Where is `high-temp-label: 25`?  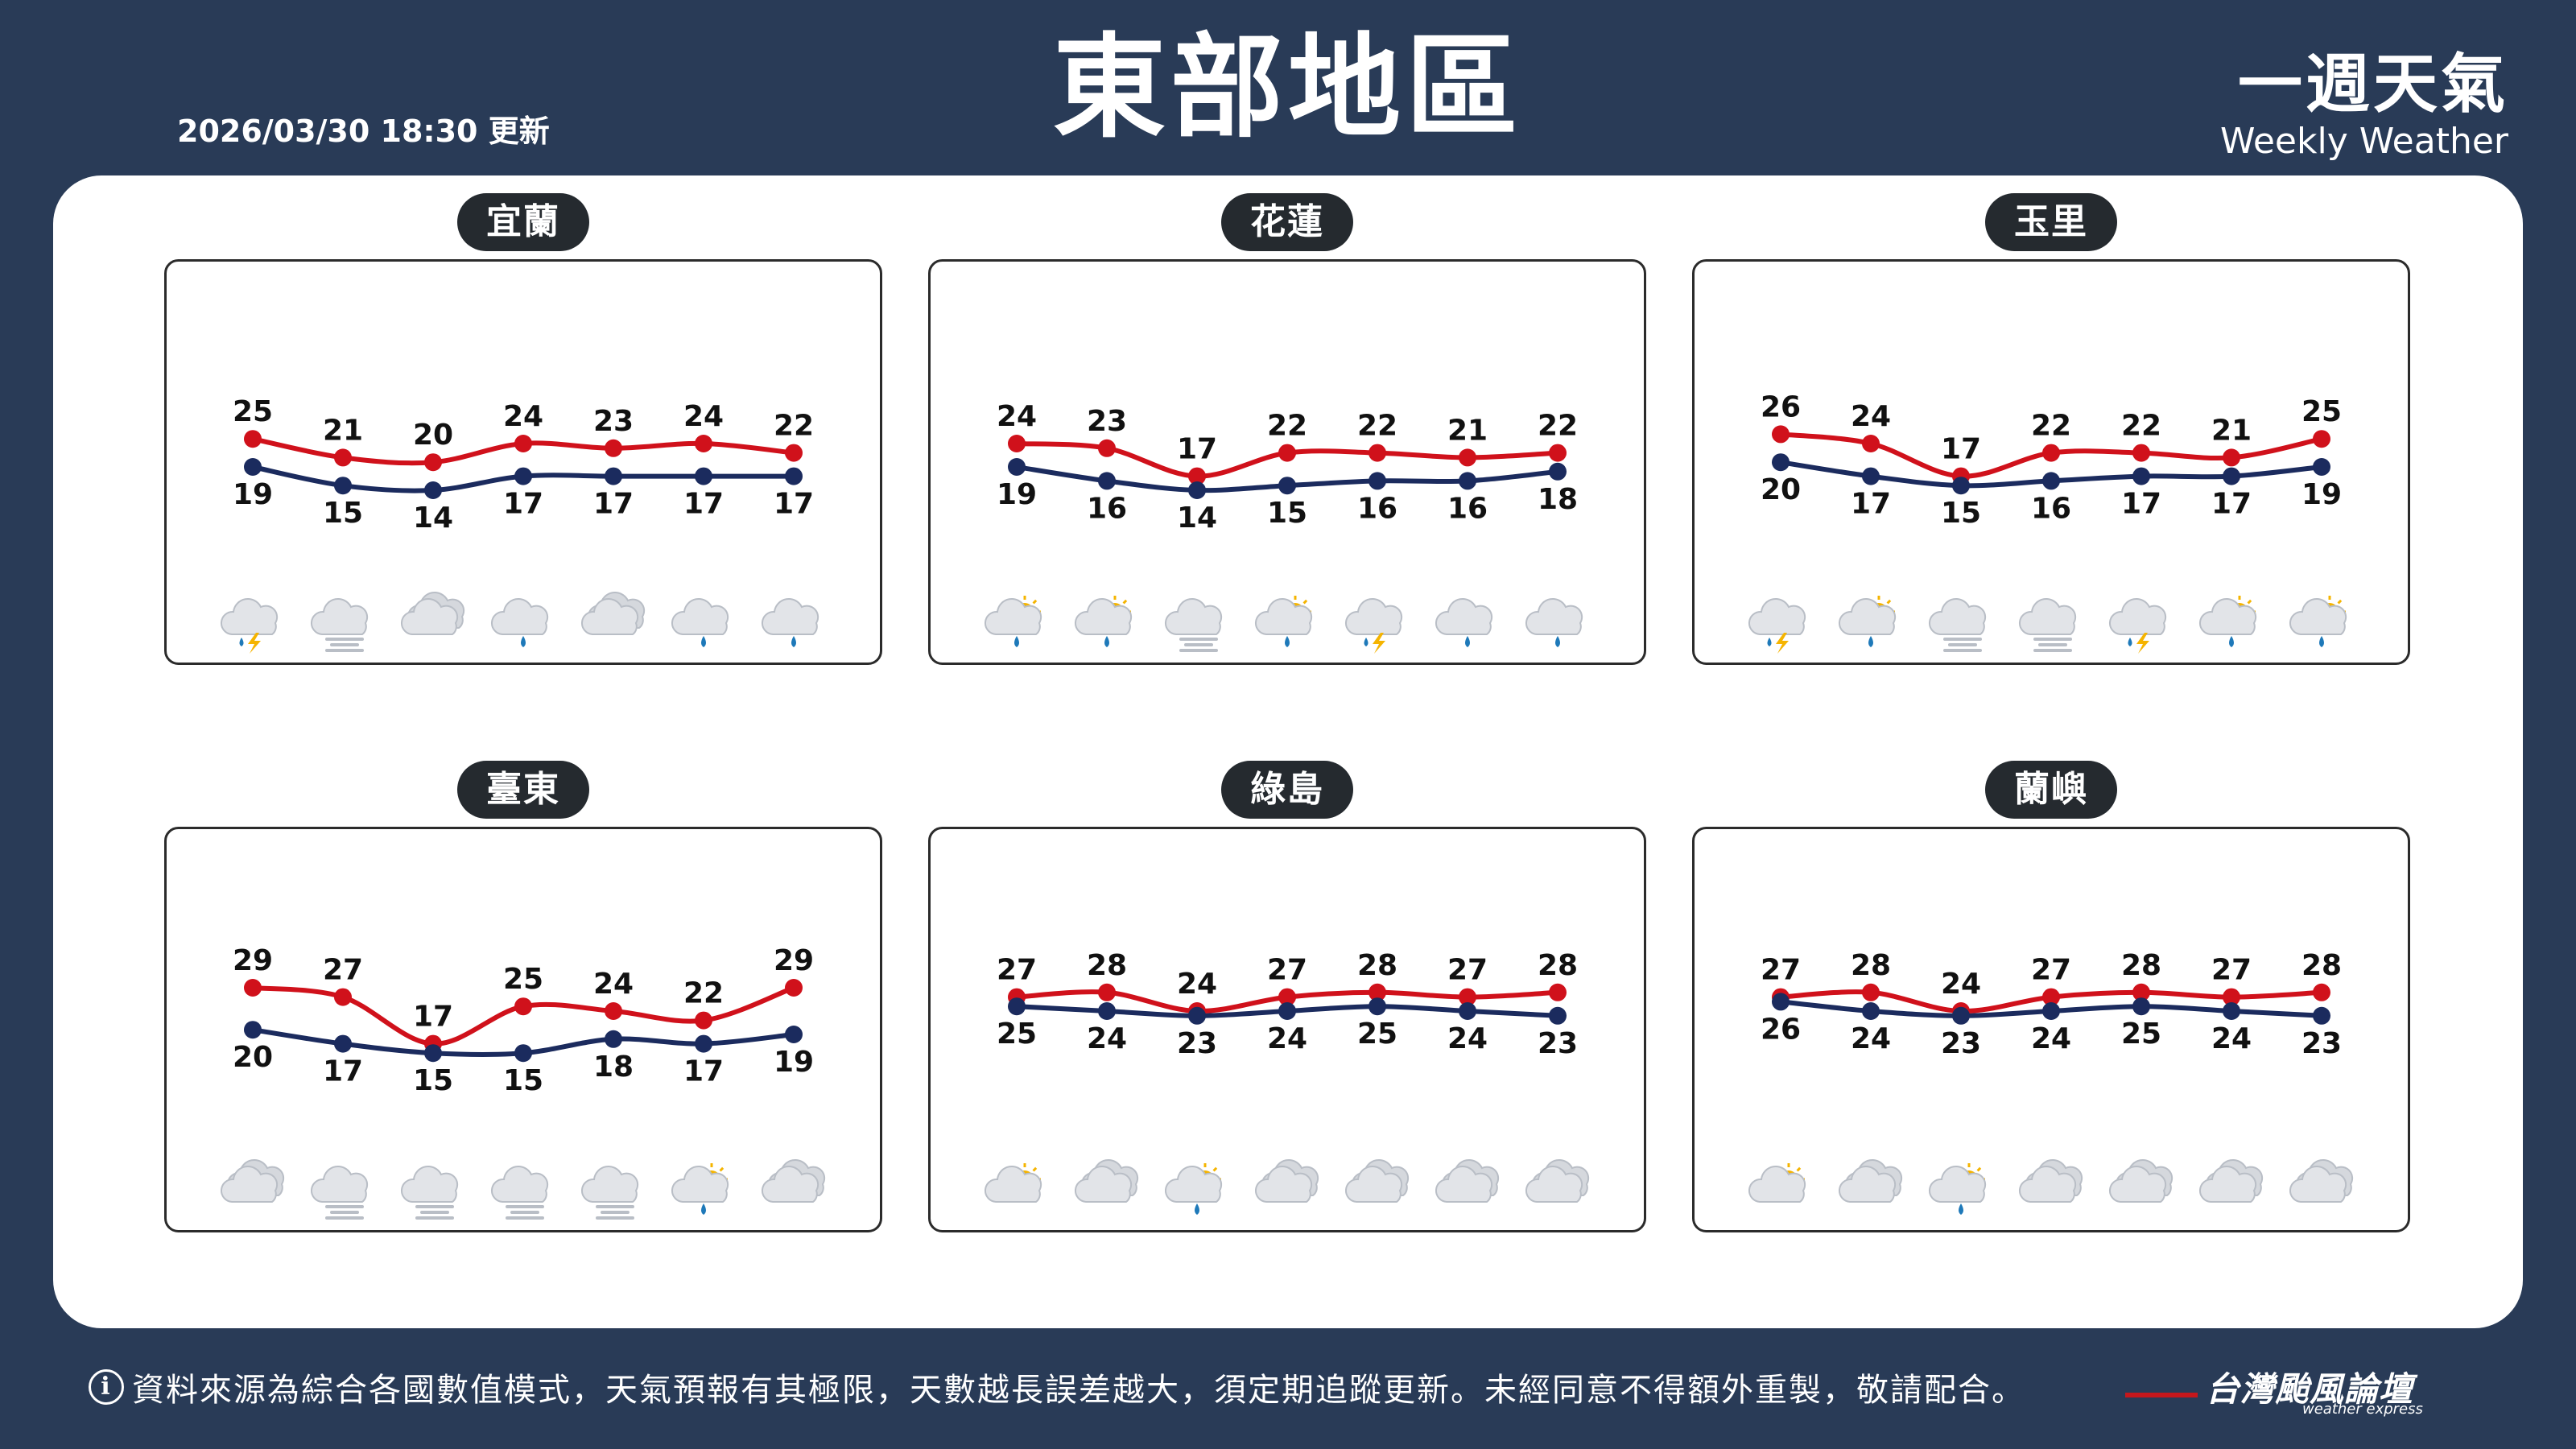 high-temp-label: 25 is located at coordinates (253, 411).